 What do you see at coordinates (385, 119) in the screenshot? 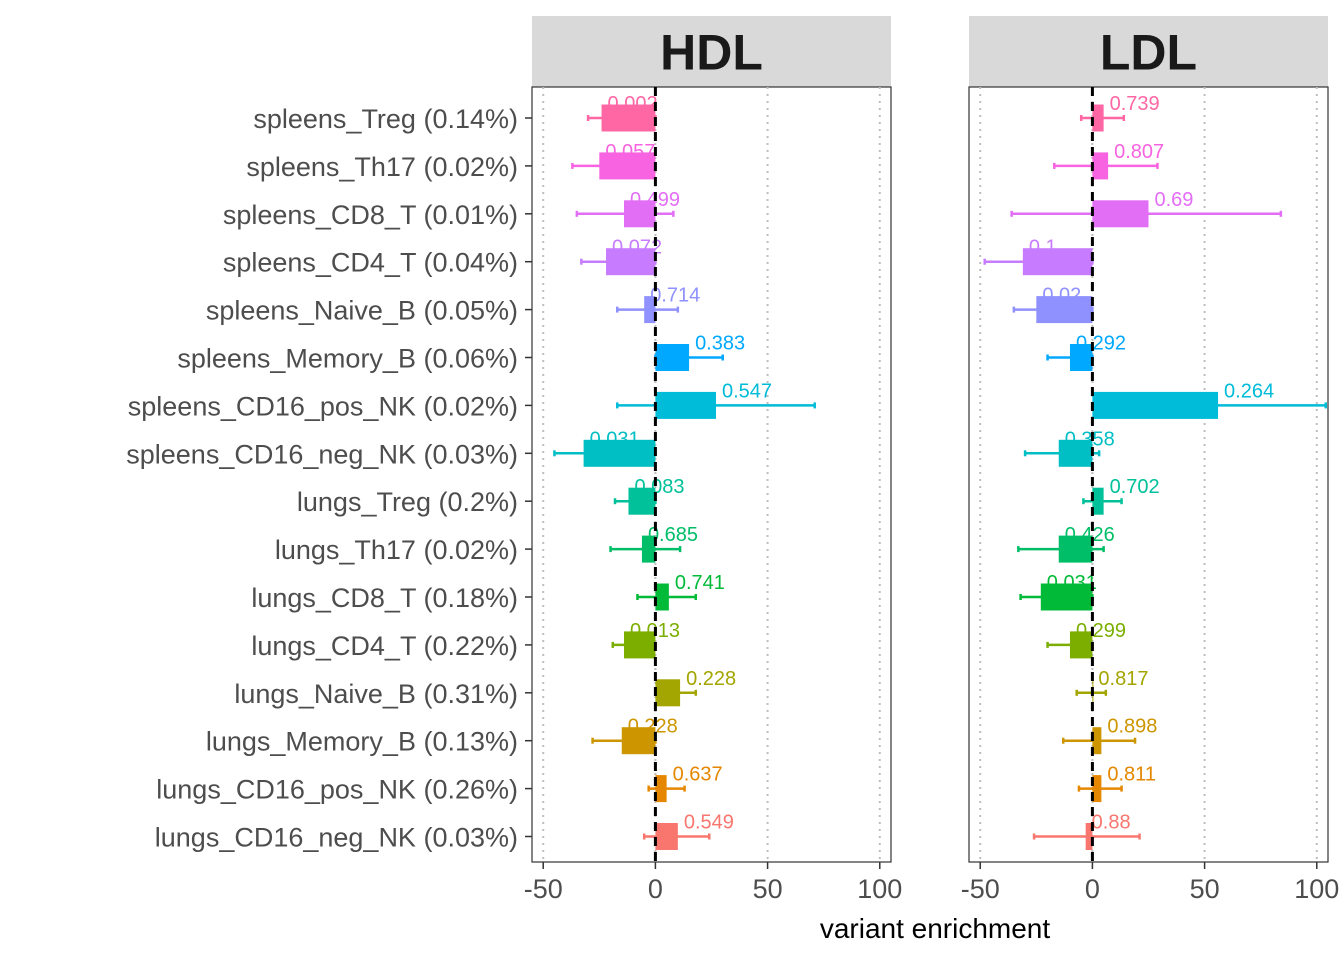
I see `category-label-spleens-treg-0-14: spleens_Treg (0.14%)` at bounding box center [385, 119].